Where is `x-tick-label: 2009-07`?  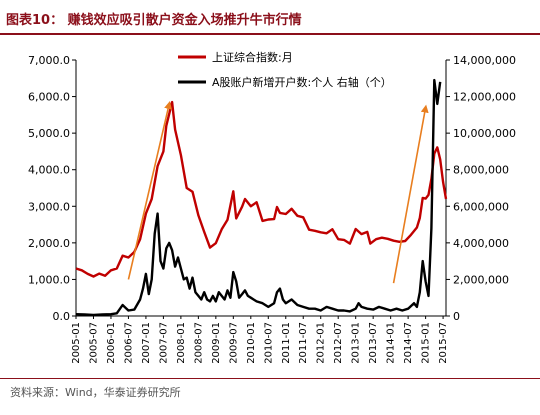 x-tick-label: 2009-07 is located at coordinates (233, 343).